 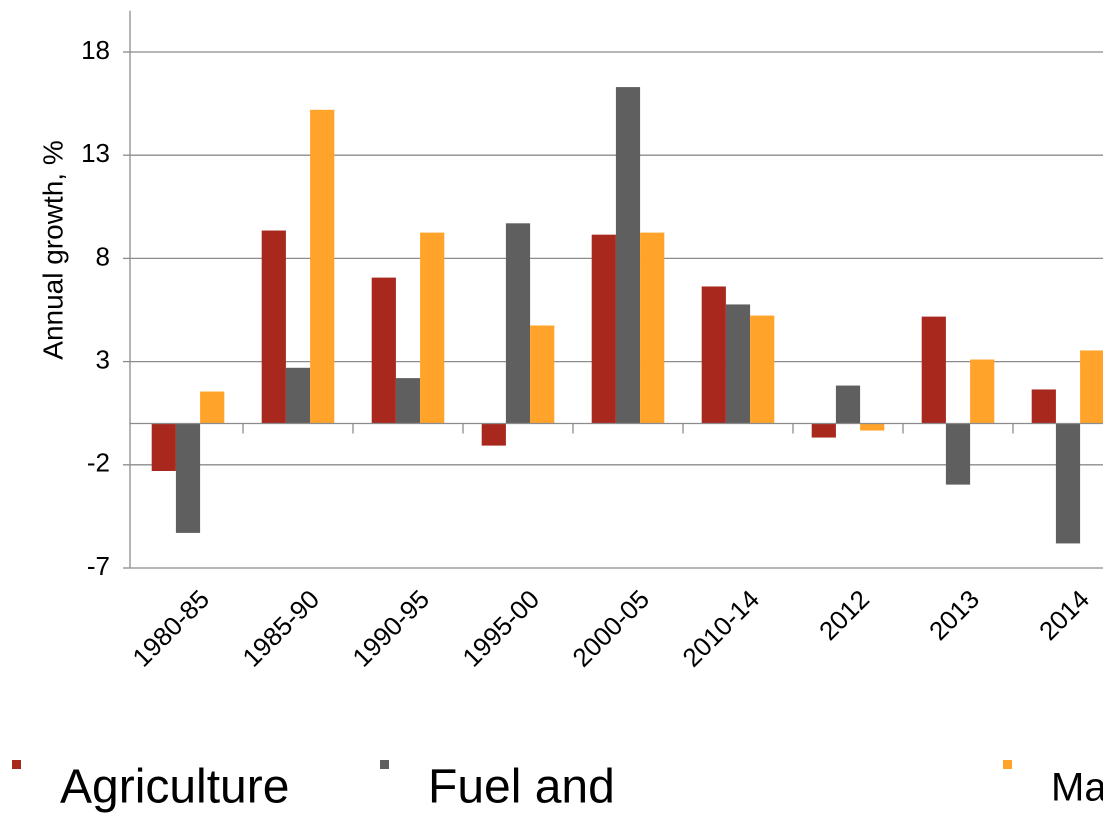 I want to click on legend-label: Fuel and, so click(x=521, y=787).